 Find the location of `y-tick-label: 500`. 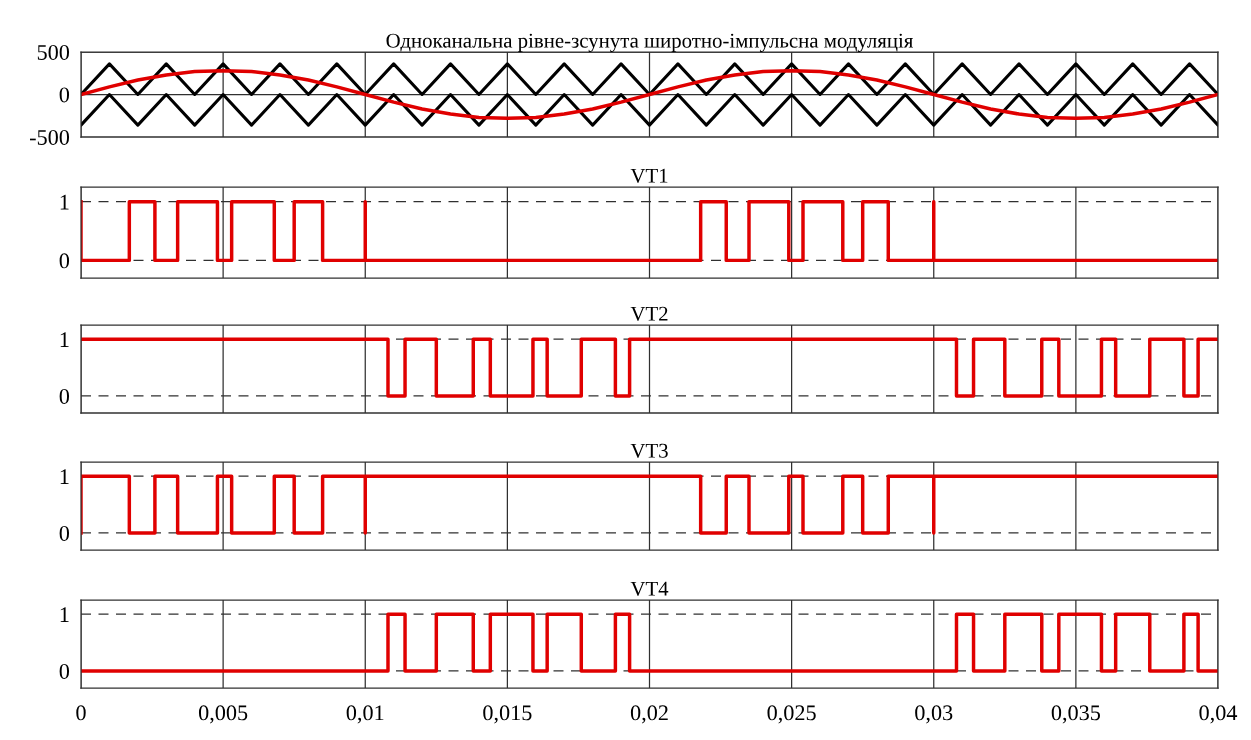

y-tick-label: 500 is located at coordinates (53, 52).